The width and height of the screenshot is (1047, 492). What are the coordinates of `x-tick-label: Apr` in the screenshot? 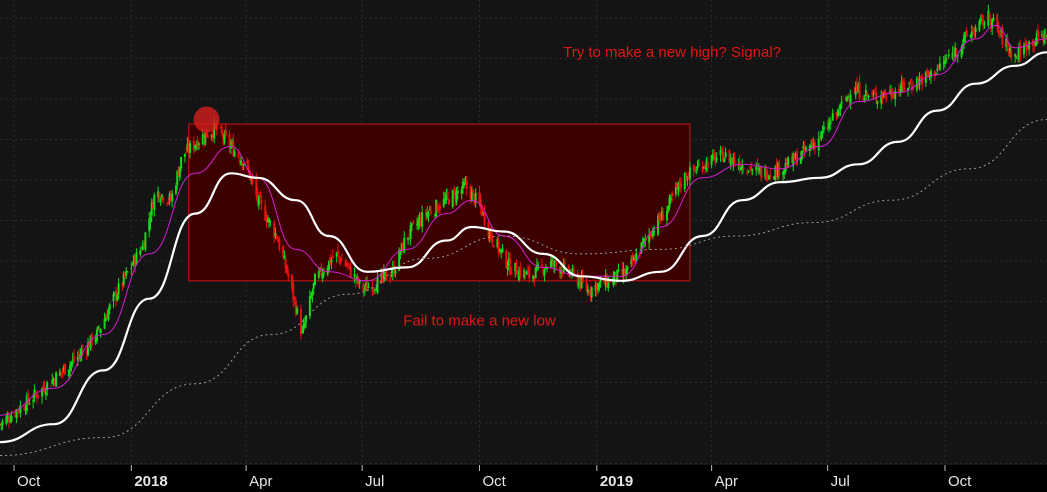 It's located at (260, 481).